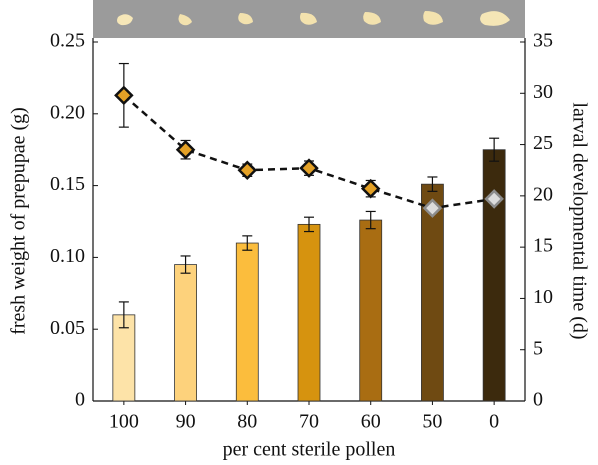 The image size is (598, 465). I want to click on y-tick-label: 0.20, so click(67, 112).